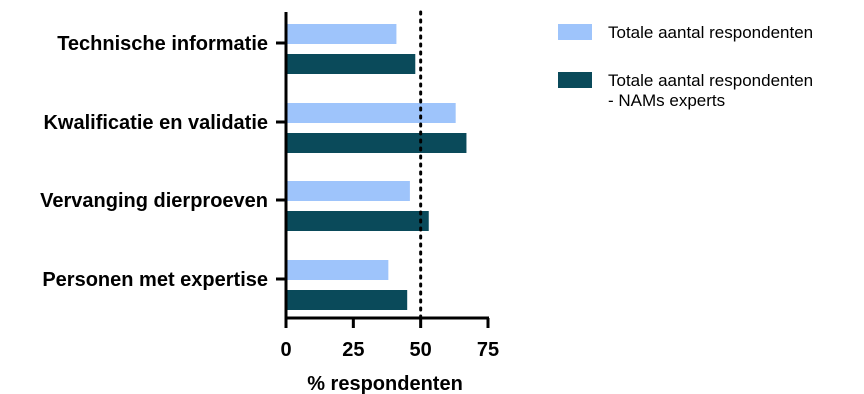  I want to click on category-label-3: Vervanging dierproeven, so click(154, 201).